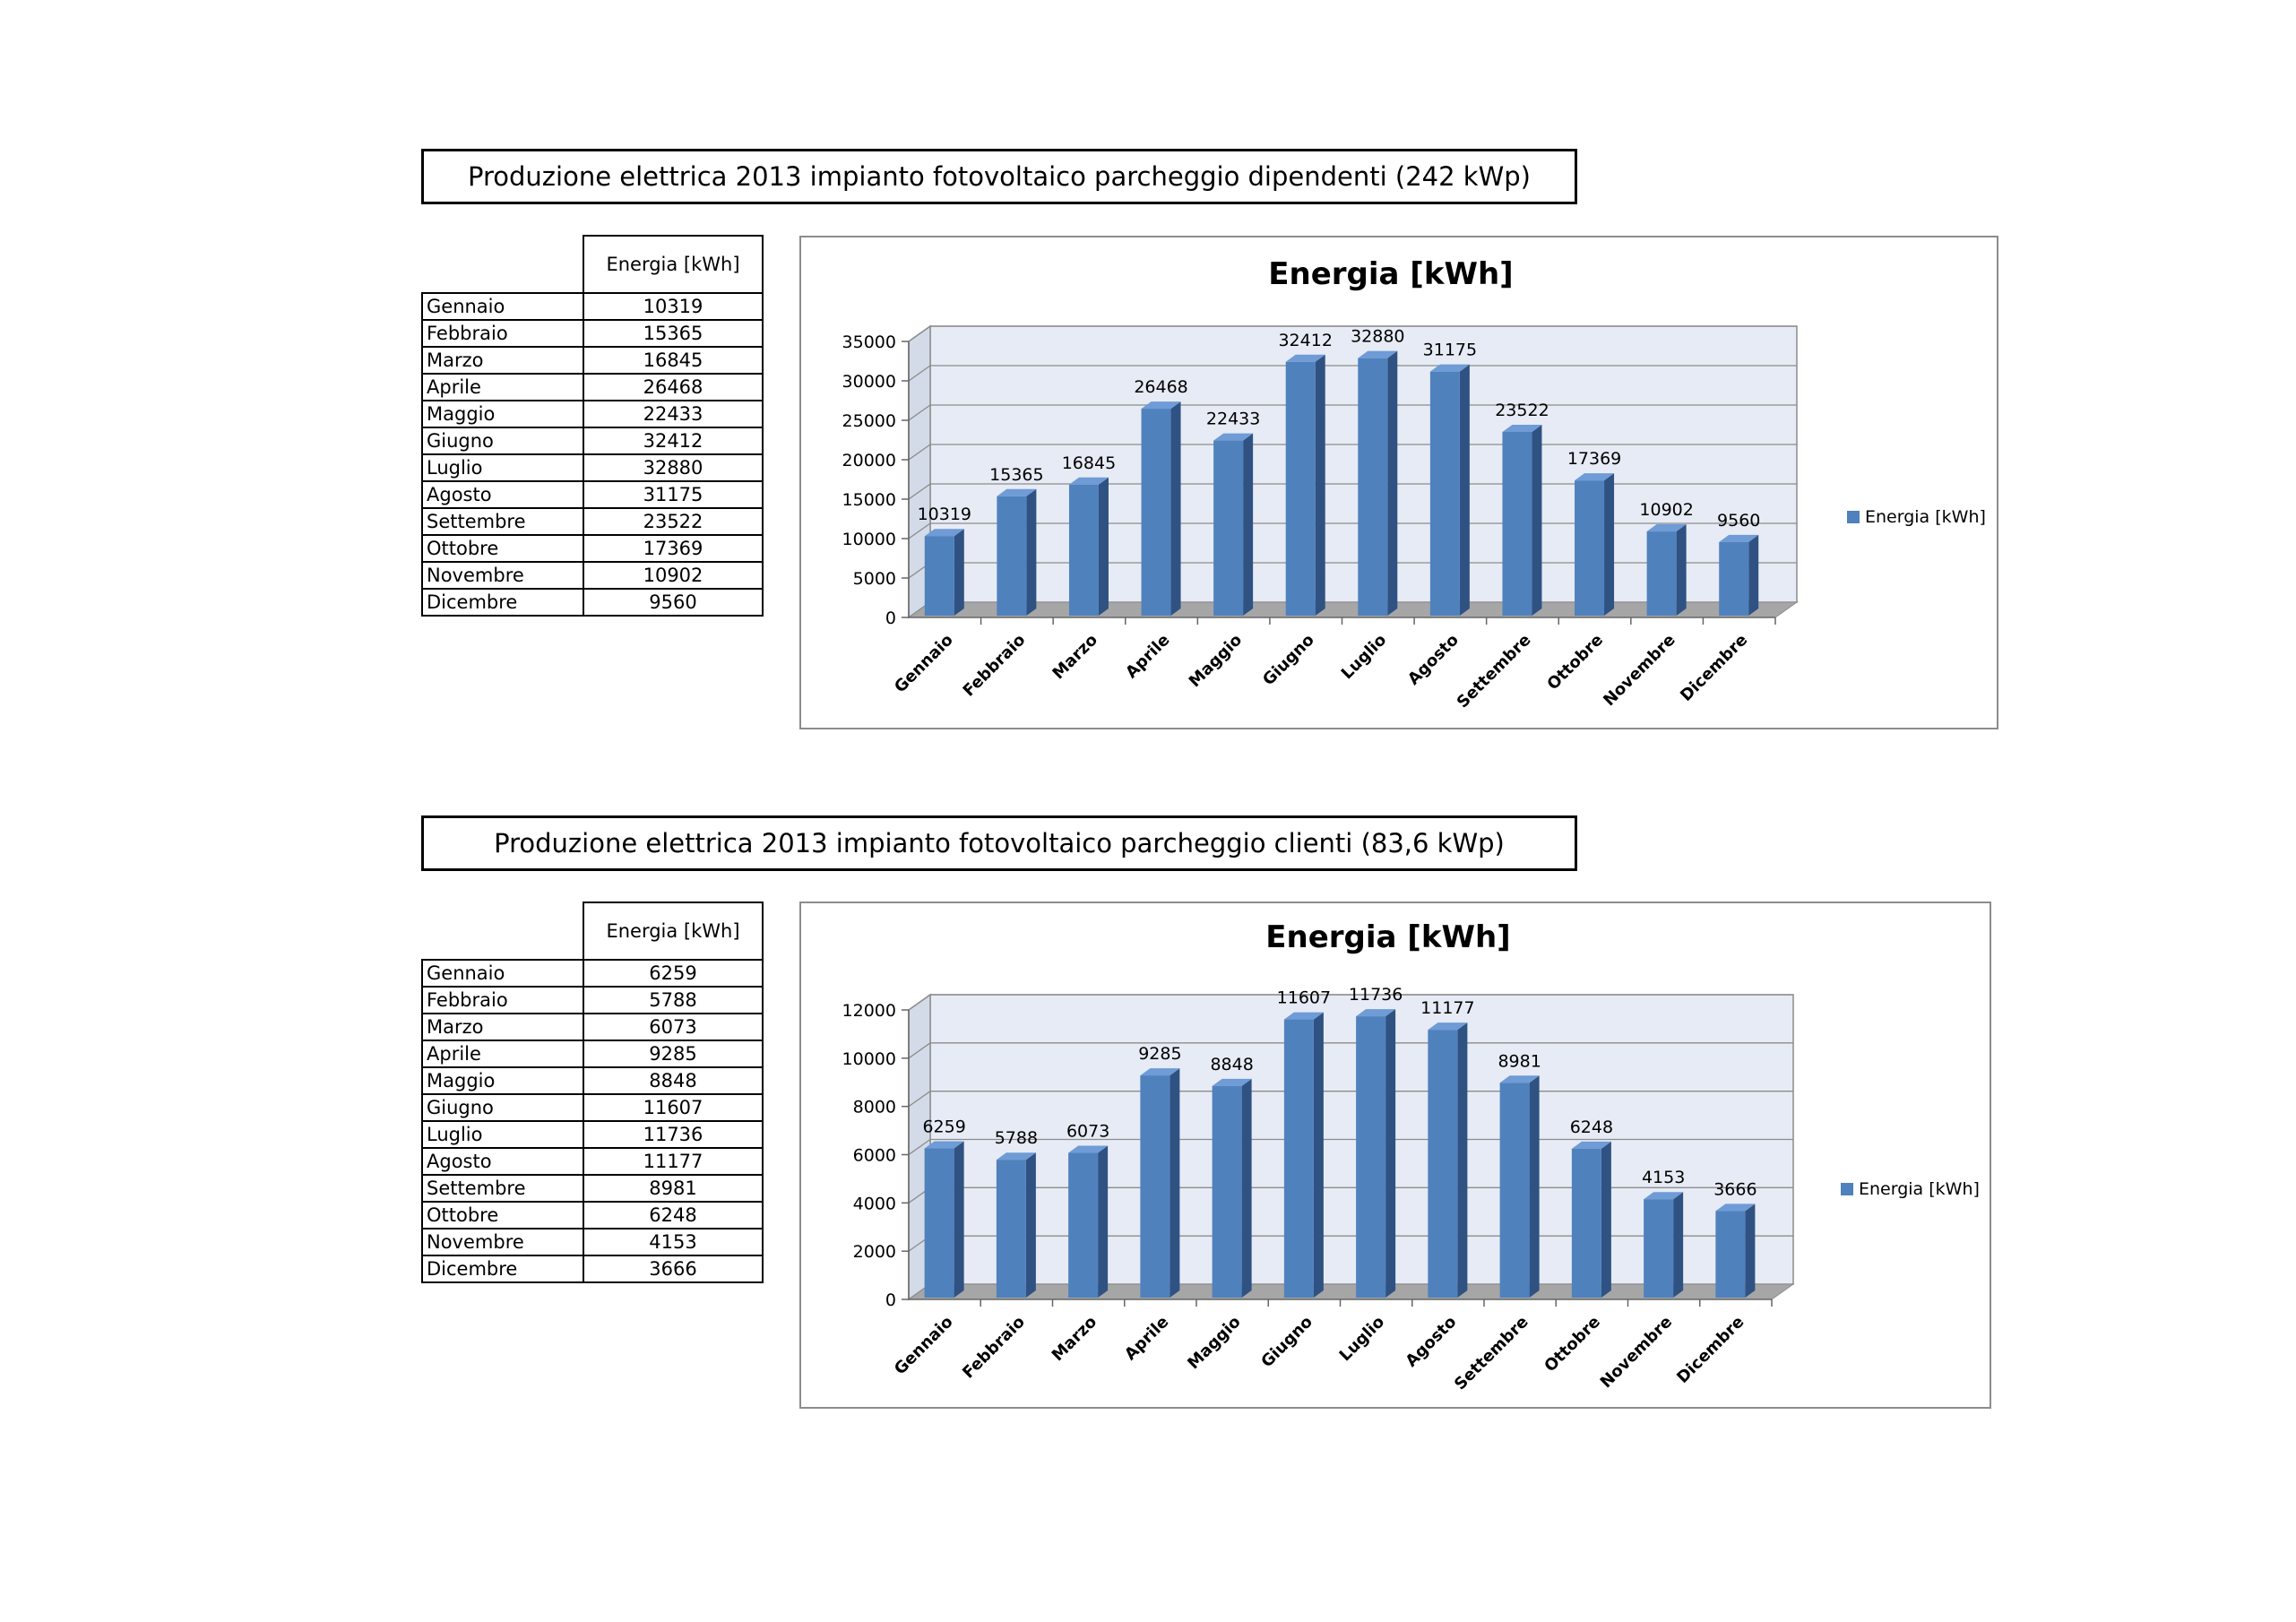  I want to click on month-cell: Luglio, so click(502, 468).